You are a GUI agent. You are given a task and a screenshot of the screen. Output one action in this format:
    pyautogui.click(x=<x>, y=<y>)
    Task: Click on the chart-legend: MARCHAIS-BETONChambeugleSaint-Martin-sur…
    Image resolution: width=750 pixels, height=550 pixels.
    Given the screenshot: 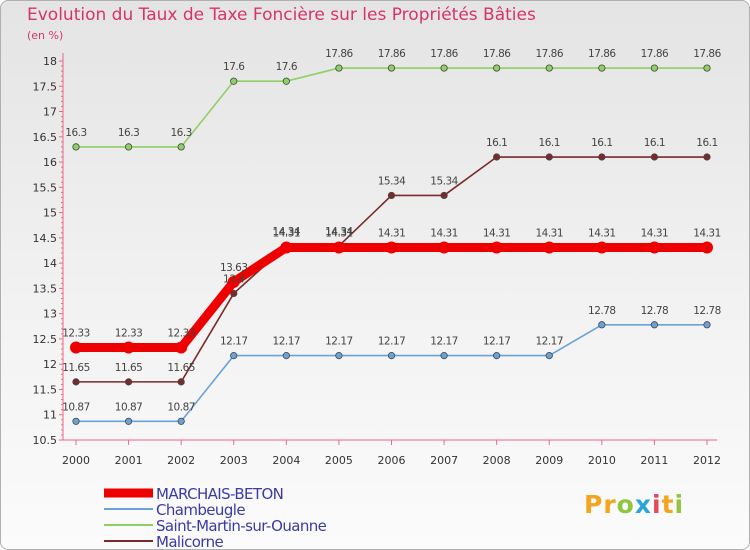 What is the action you would take?
    pyautogui.click(x=215, y=517)
    